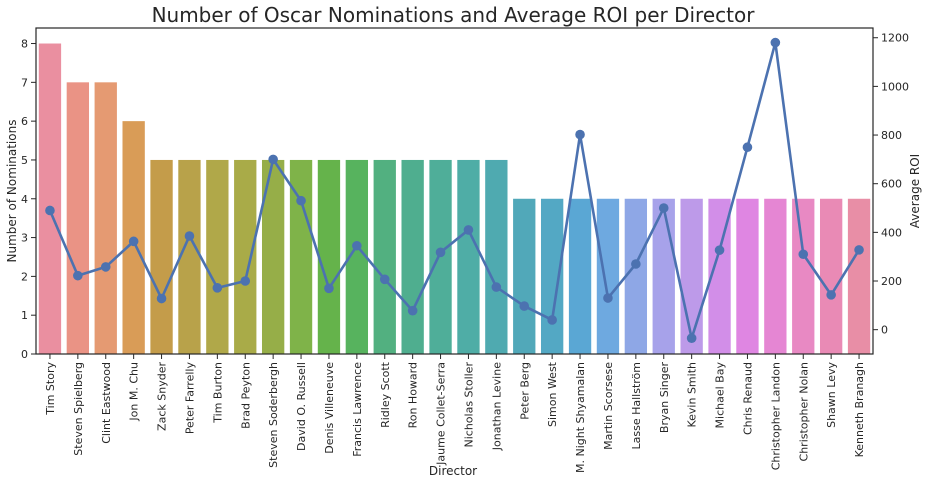 The image size is (929, 484). Describe the element at coordinates (552, 394) in the screenshot. I see `x-tick-label: Simon West` at that location.